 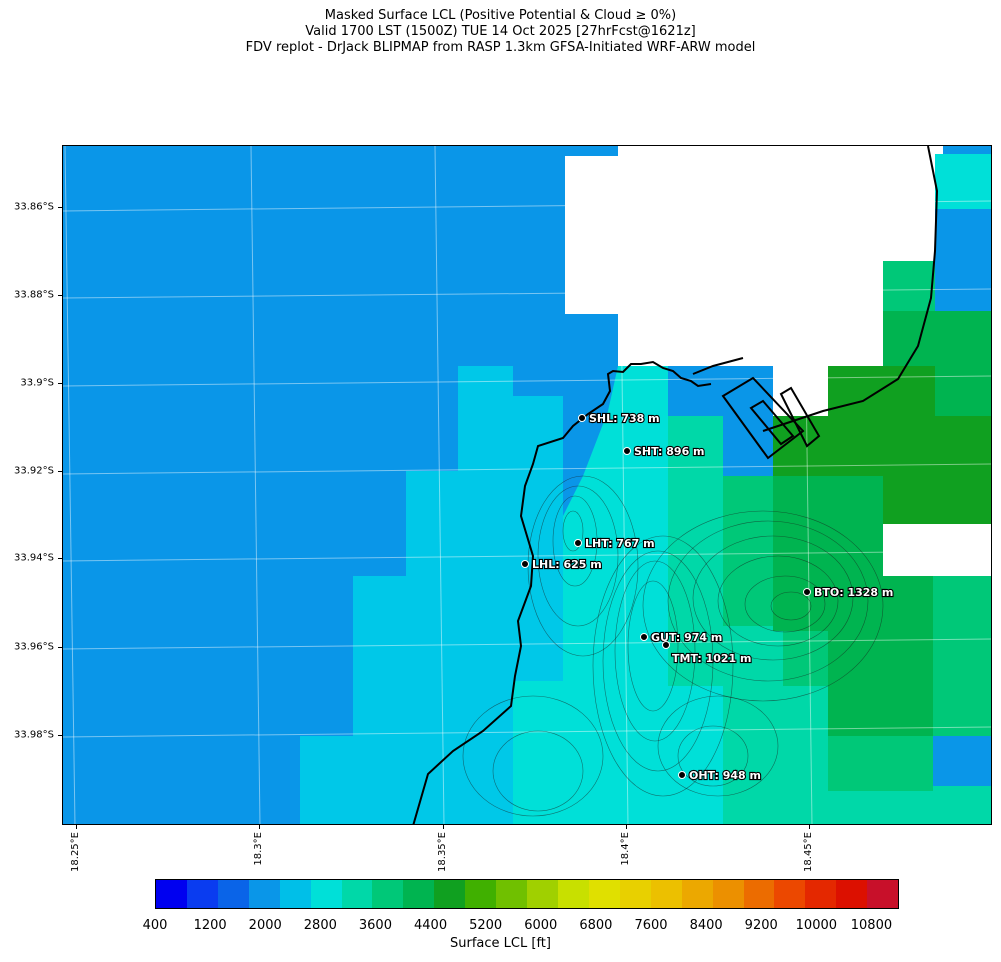 I want to click on lat-tick-label: 33.98°S, so click(x=34, y=735).